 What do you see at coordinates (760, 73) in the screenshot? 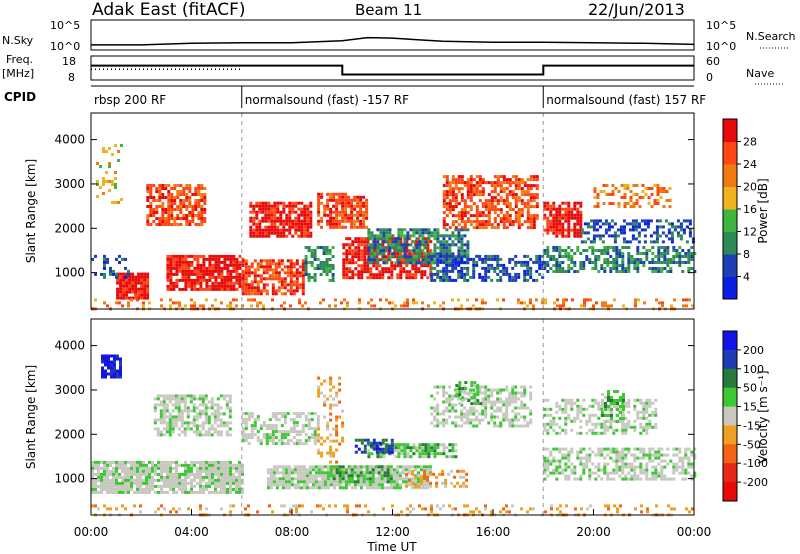
I see `nave-label: Nave` at bounding box center [760, 73].